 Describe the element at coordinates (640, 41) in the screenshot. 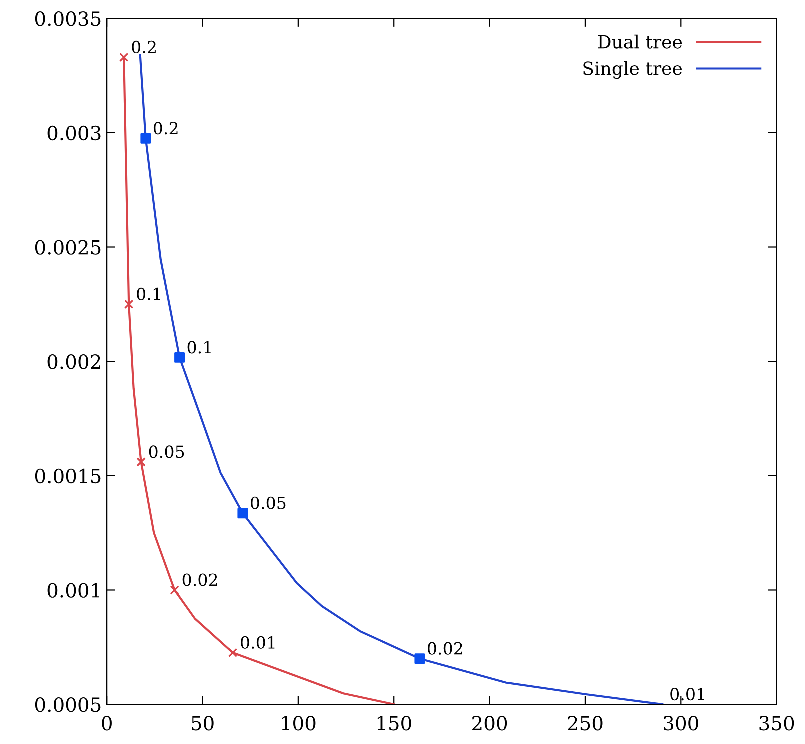

I see `legend-label: Dual tree` at that location.